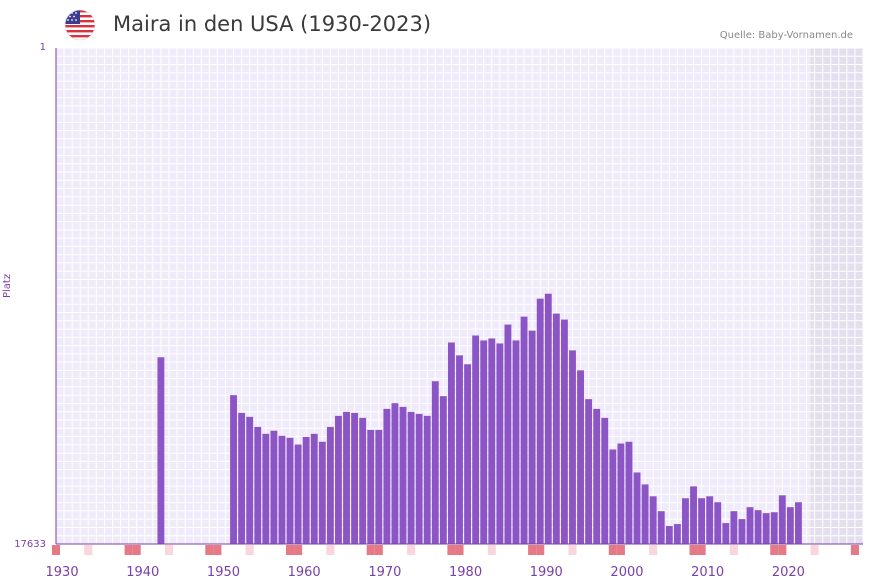 The height and width of the screenshot is (587, 873). I want to click on x-tick-2020: 2020, so click(788, 572).